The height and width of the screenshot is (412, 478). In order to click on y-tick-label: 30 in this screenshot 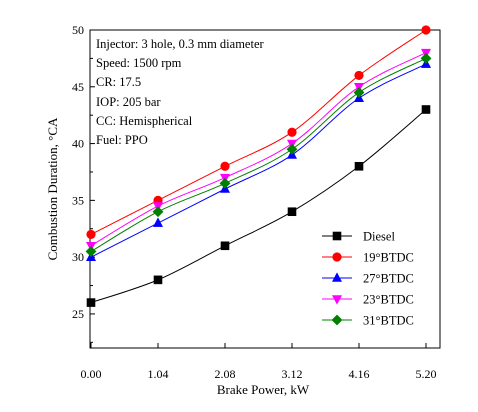, I will do `click(78, 257)`.